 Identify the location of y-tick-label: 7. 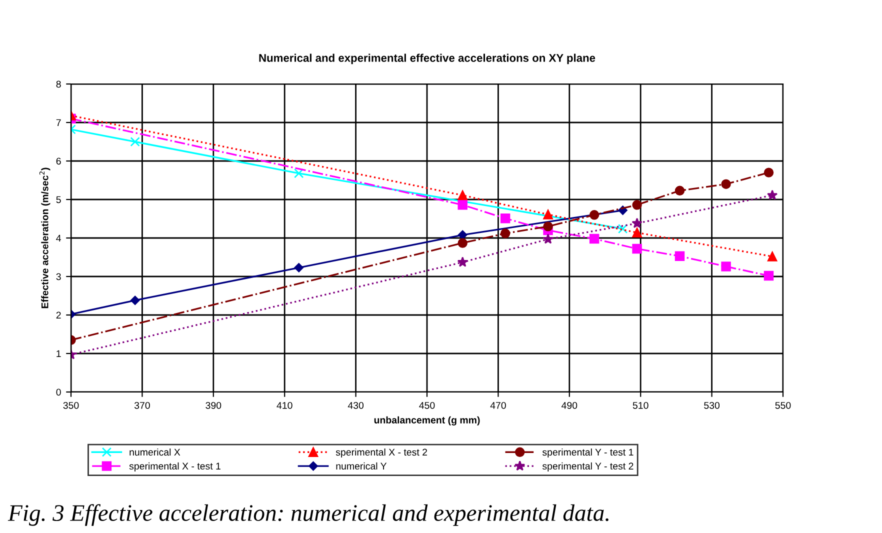
(58, 122).